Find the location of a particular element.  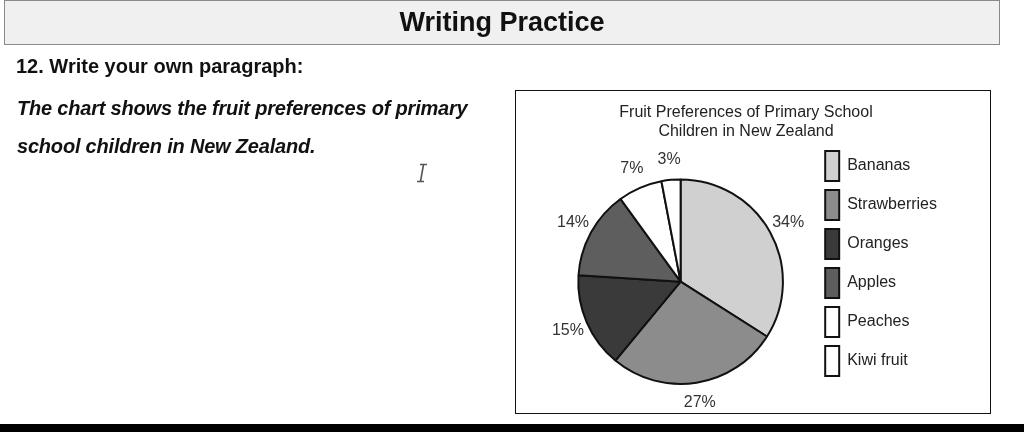

legend-label: Oranges is located at coordinates (878, 243).